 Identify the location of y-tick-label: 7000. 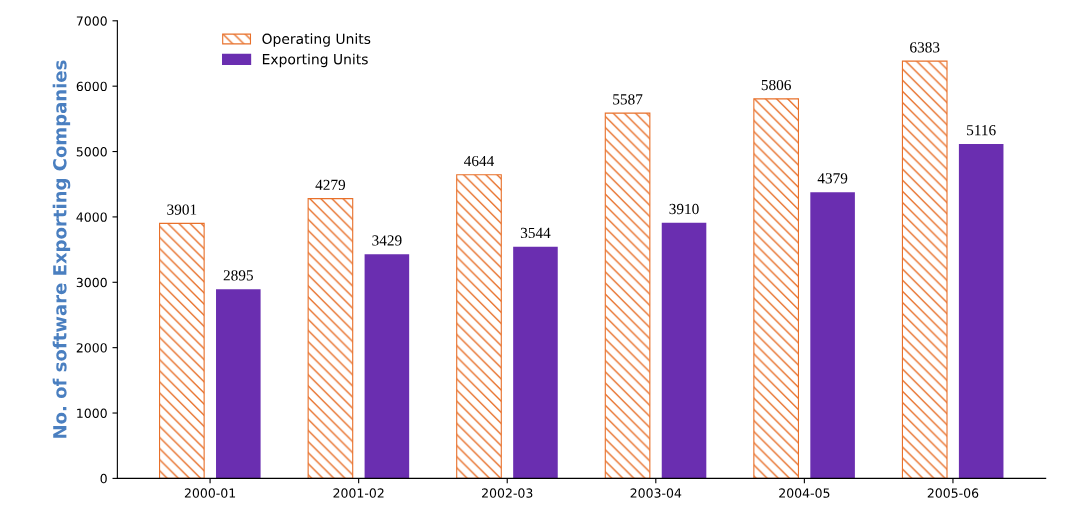
(91, 21).